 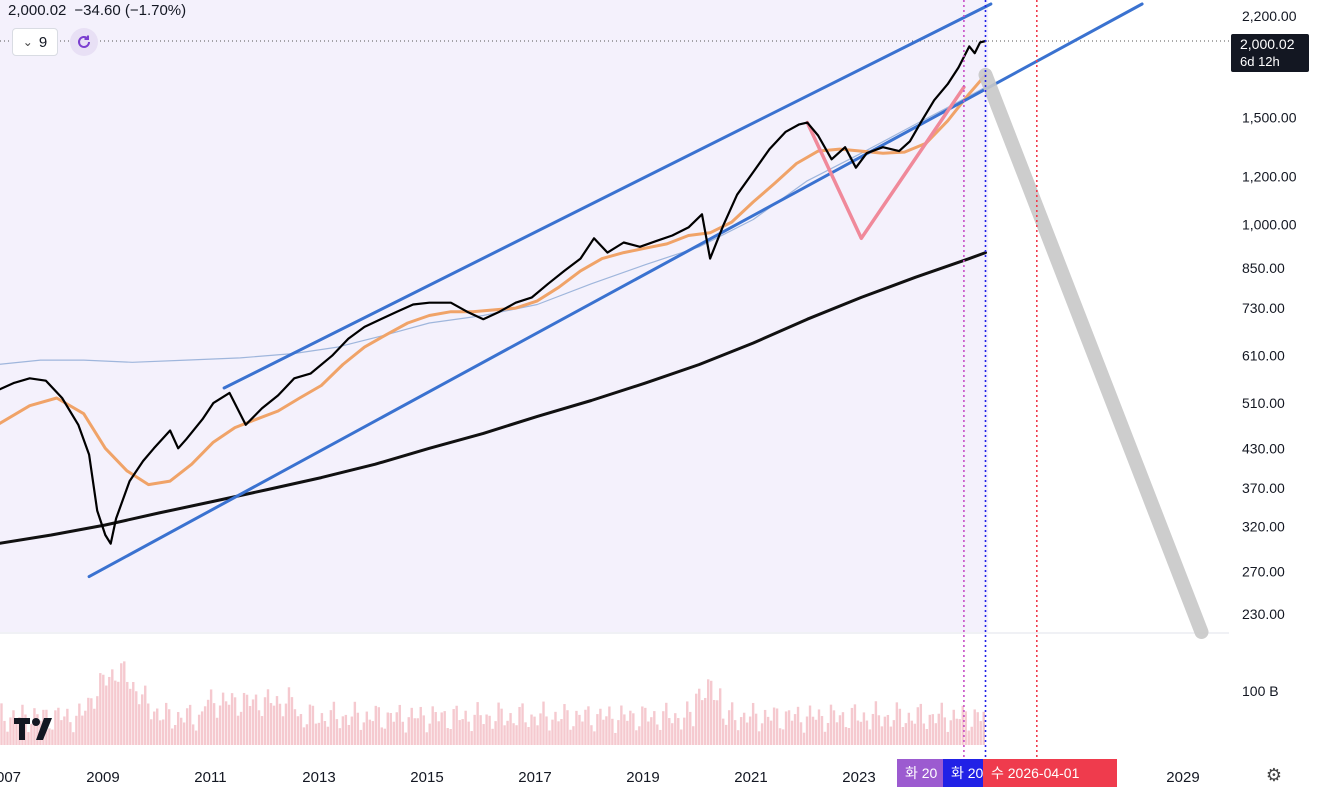 I want to click on x-tick-label: 2011, so click(x=210, y=777).